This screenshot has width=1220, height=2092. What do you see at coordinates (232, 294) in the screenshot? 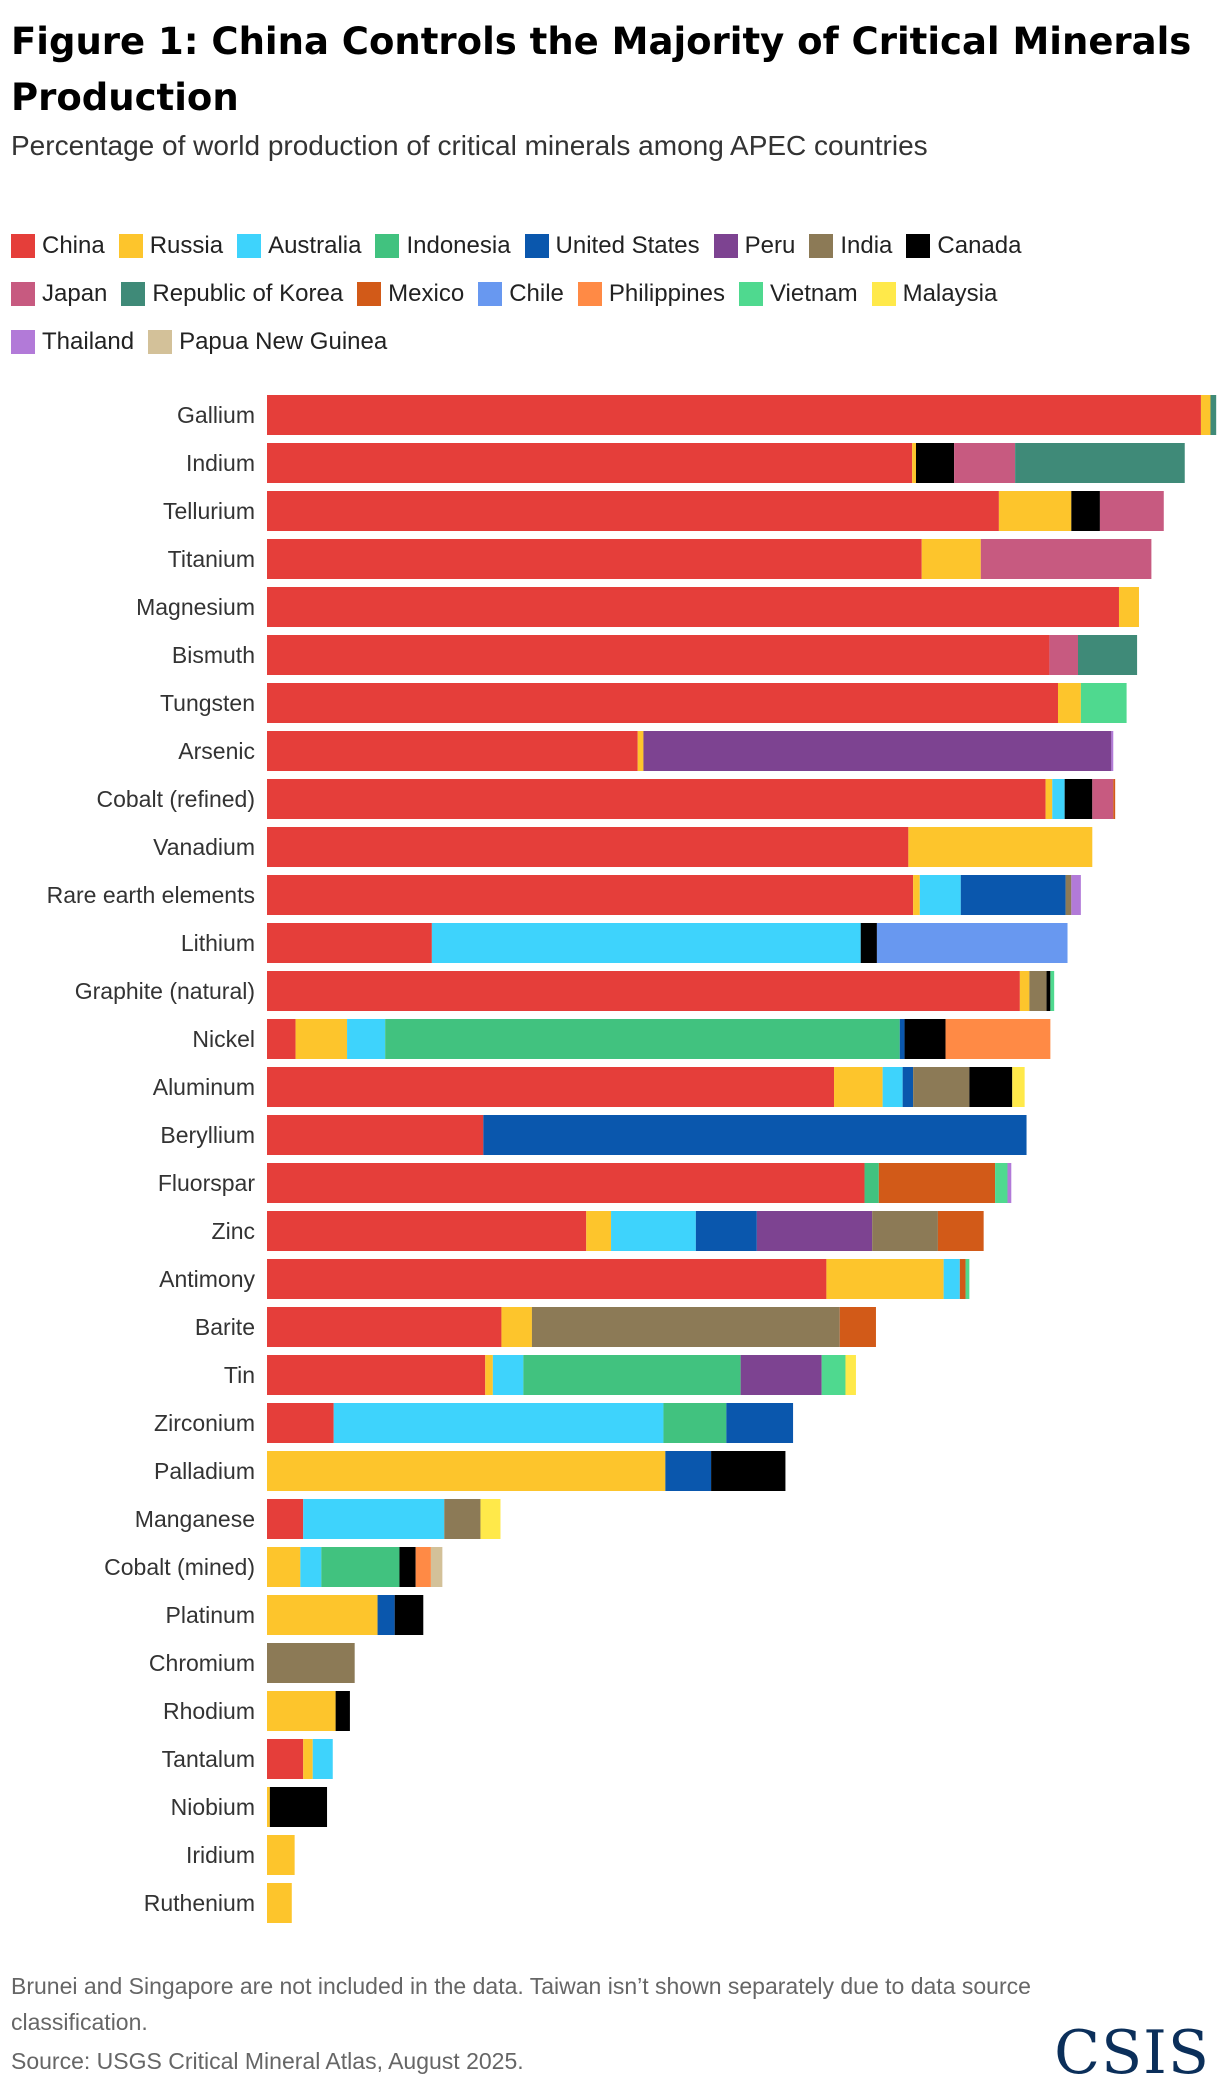
I see `legend-item: Republic of Korea` at bounding box center [232, 294].